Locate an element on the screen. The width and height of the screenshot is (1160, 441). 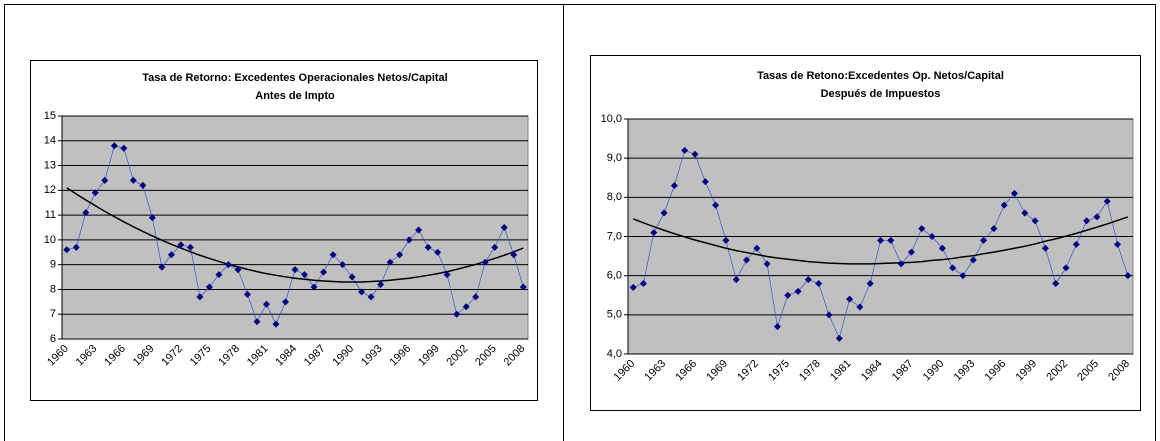
y-tick-label: 6,0 is located at coordinates (614, 276).